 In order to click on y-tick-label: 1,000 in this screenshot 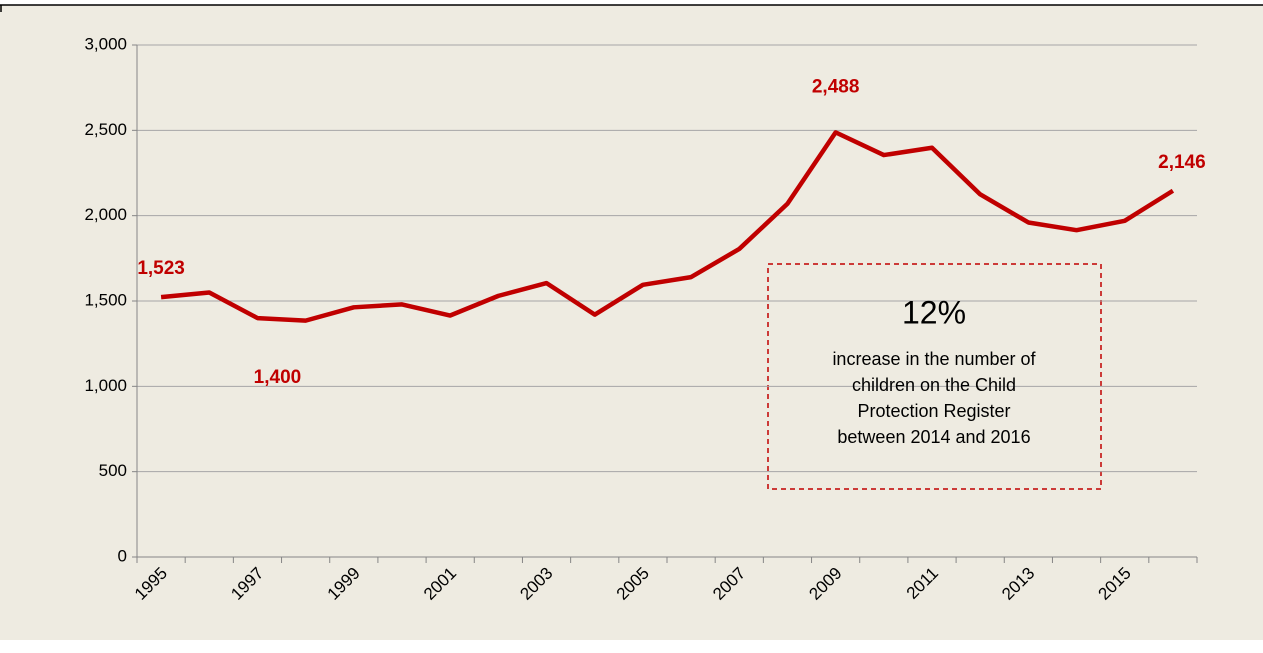, I will do `click(105, 385)`.